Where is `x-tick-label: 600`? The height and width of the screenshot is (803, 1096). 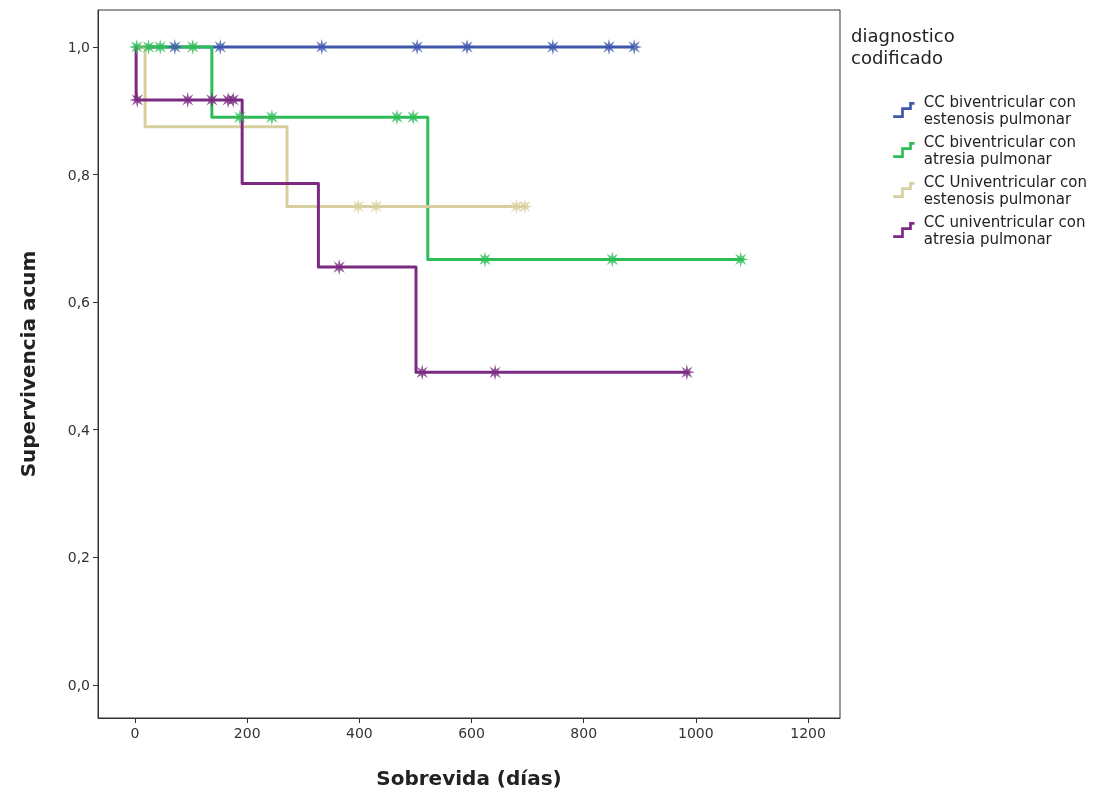 x-tick-label: 600 is located at coordinates (471, 733).